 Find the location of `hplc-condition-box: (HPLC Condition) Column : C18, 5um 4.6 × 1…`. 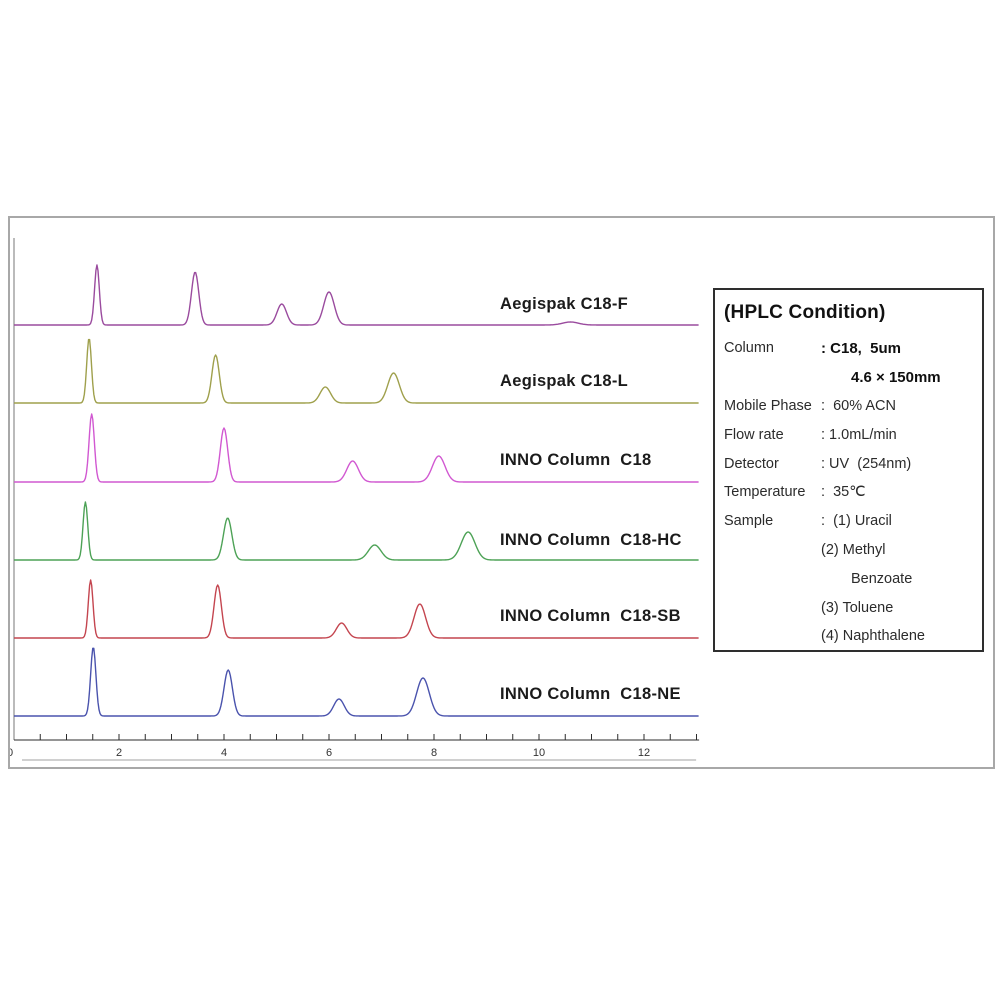

hplc-condition-box: (HPLC Condition) Column : C18, 5um 4.6 × 1… is located at coordinates (848, 470).